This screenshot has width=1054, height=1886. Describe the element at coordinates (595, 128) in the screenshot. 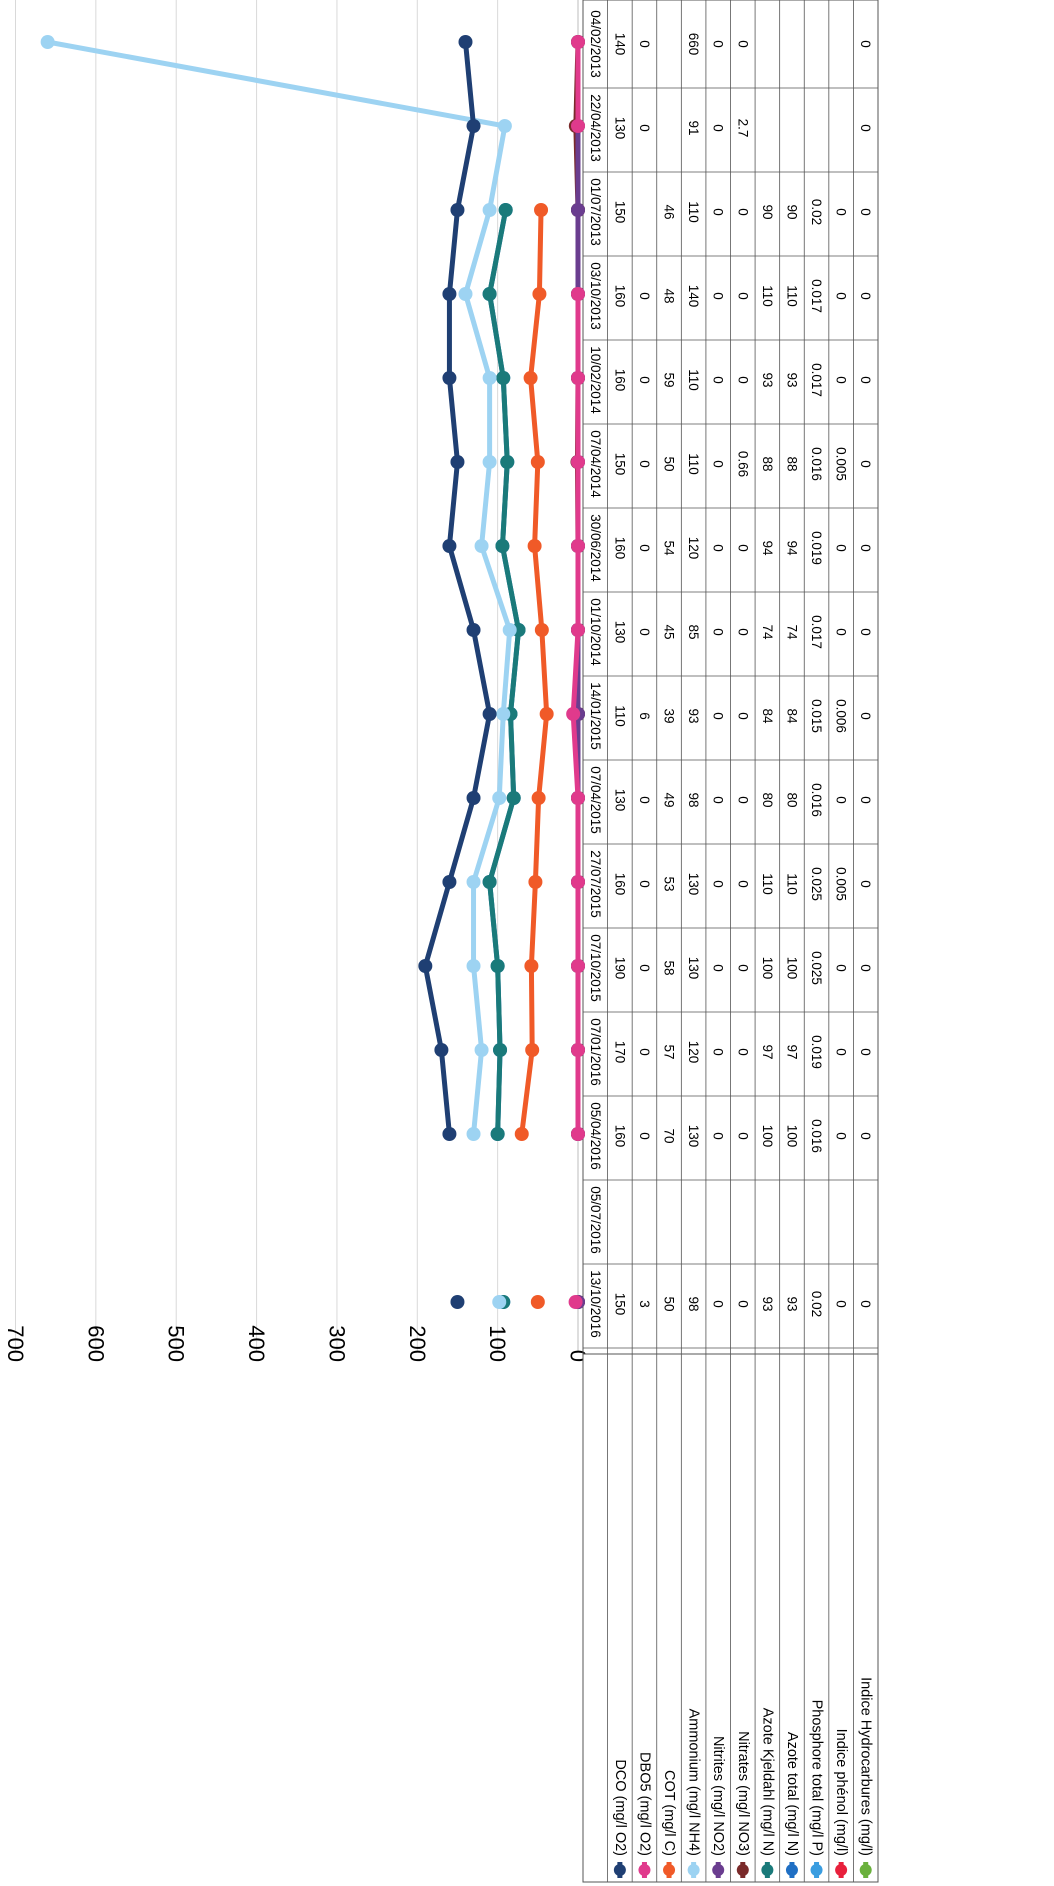

I see `category-label: 22/04/2013` at that location.